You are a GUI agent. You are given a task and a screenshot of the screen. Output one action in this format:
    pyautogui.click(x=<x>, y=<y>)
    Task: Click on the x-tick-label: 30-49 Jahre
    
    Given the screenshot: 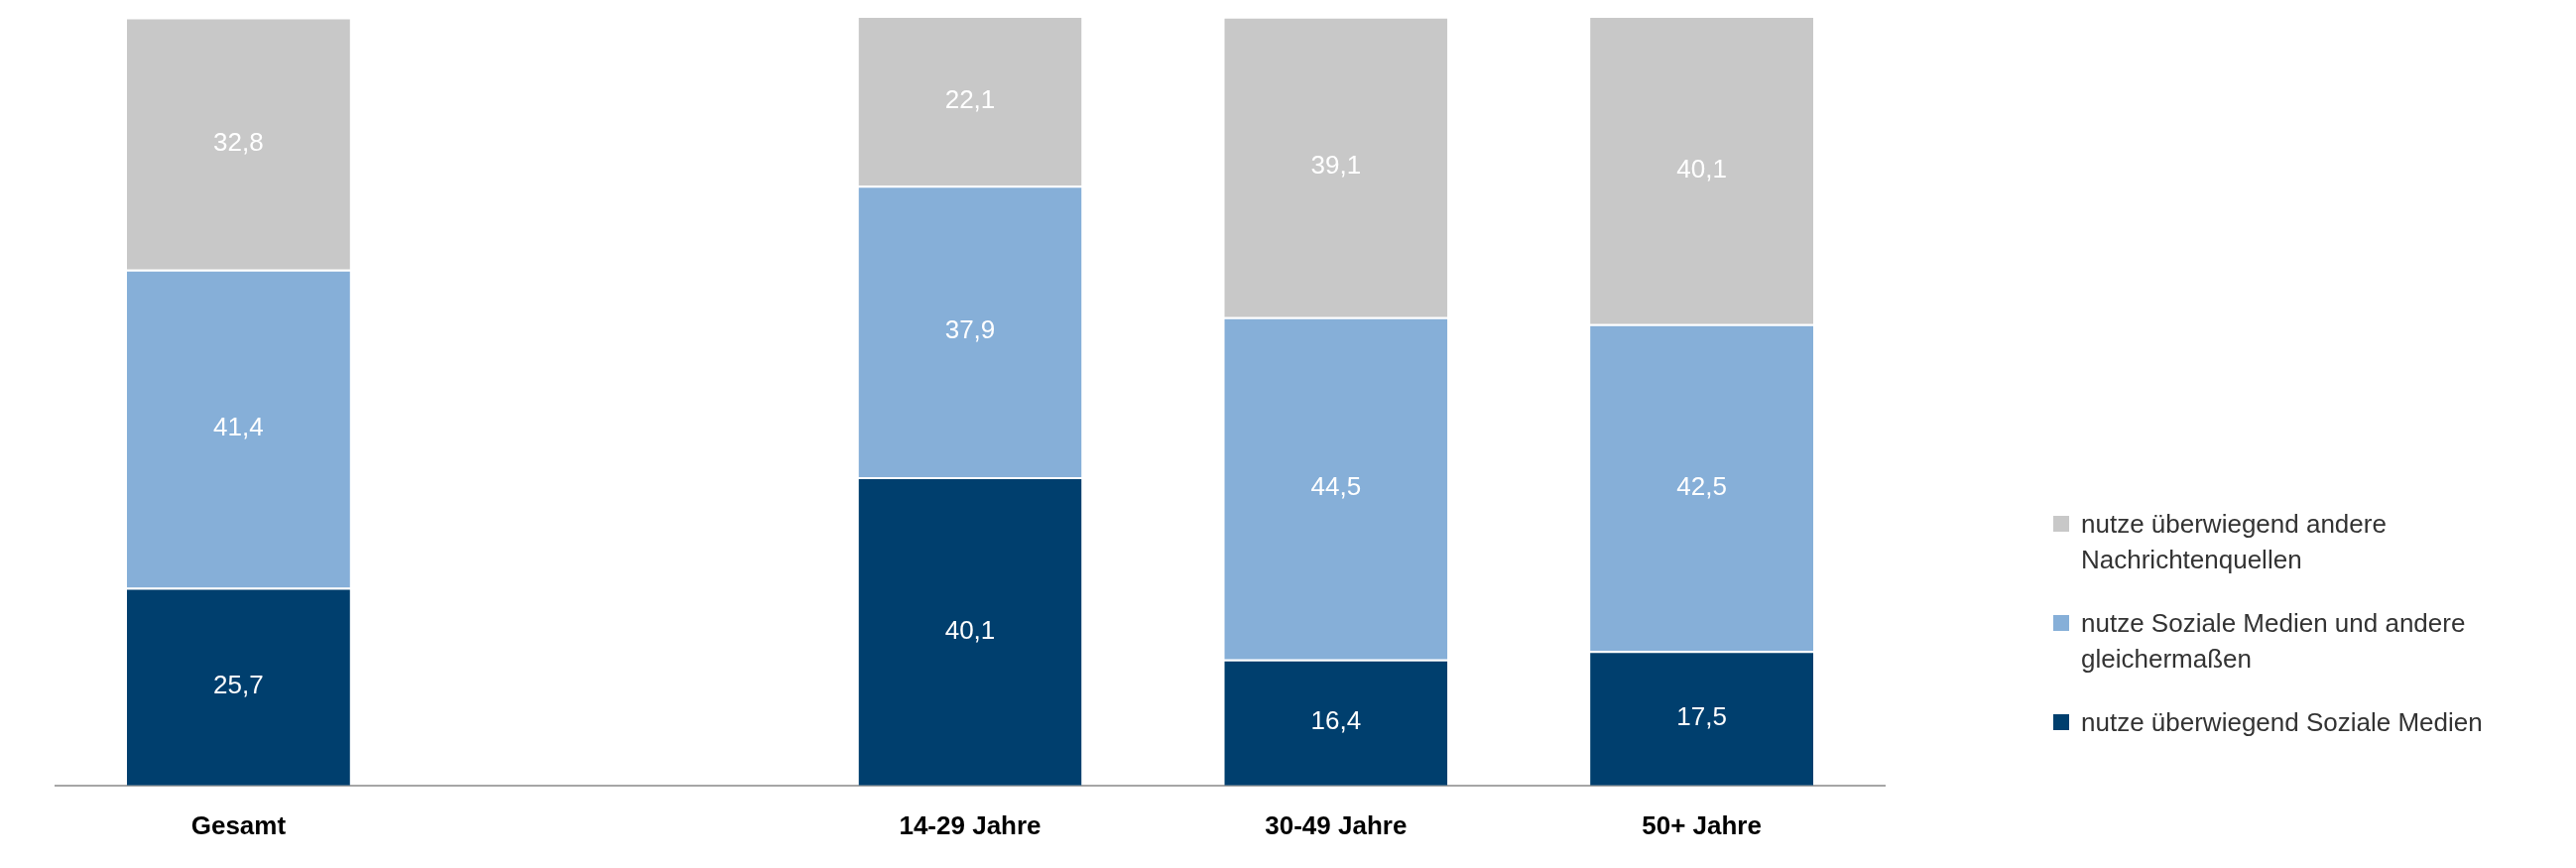 What is the action you would take?
    pyautogui.click(x=1336, y=824)
    